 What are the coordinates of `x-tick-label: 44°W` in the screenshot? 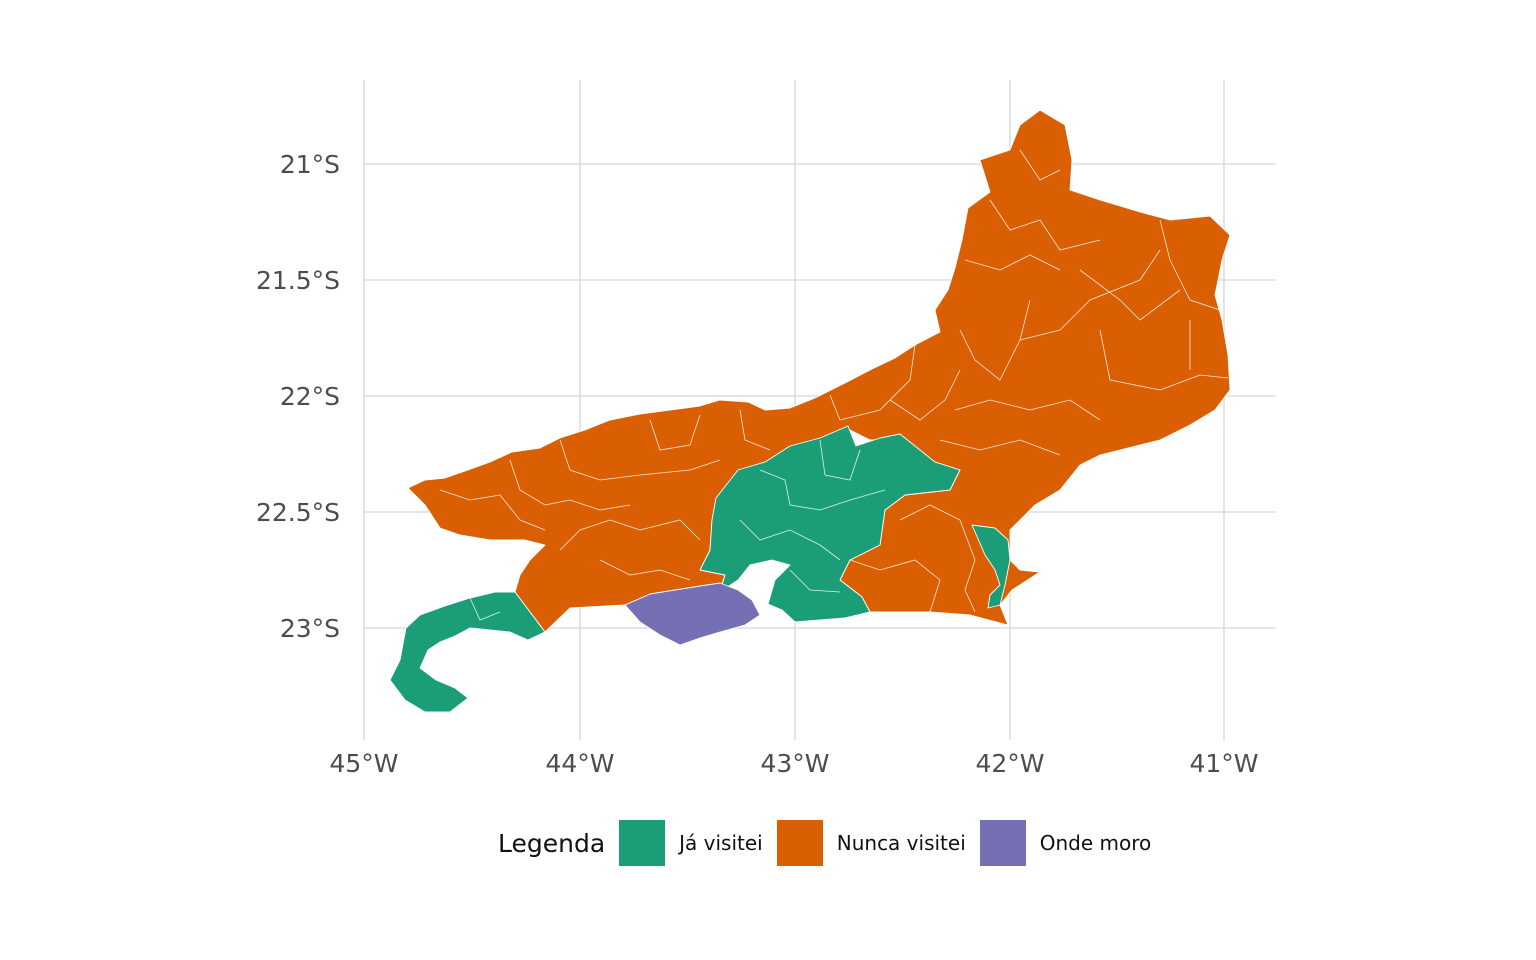 It's located at (579, 763).